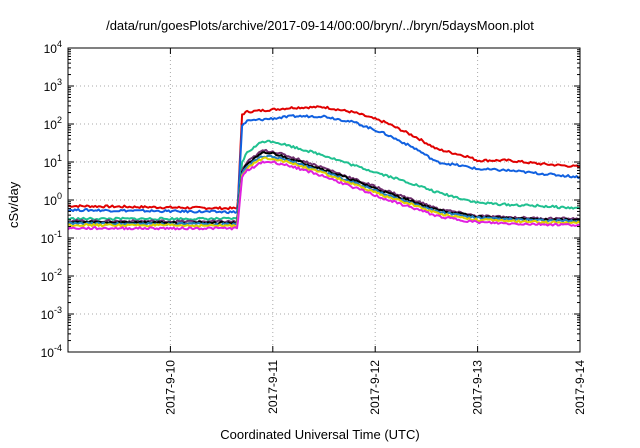  What do you see at coordinates (53, 85) in the screenshot?
I see `y-tick-label: 10³` at bounding box center [53, 85].